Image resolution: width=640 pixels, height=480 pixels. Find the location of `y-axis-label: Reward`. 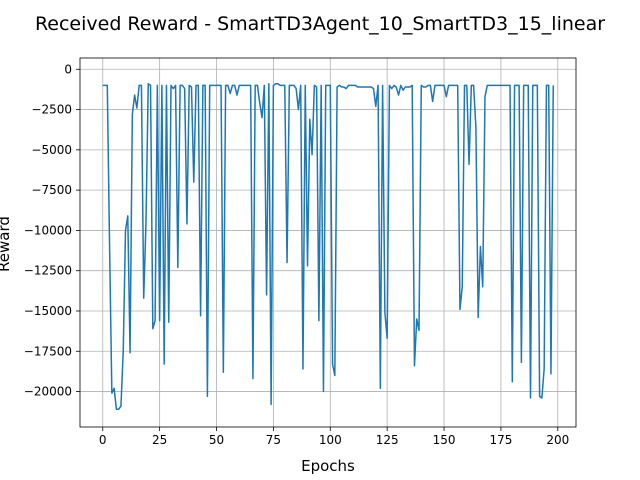

y-axis-label: Reward is located at coordinates (6, 244).